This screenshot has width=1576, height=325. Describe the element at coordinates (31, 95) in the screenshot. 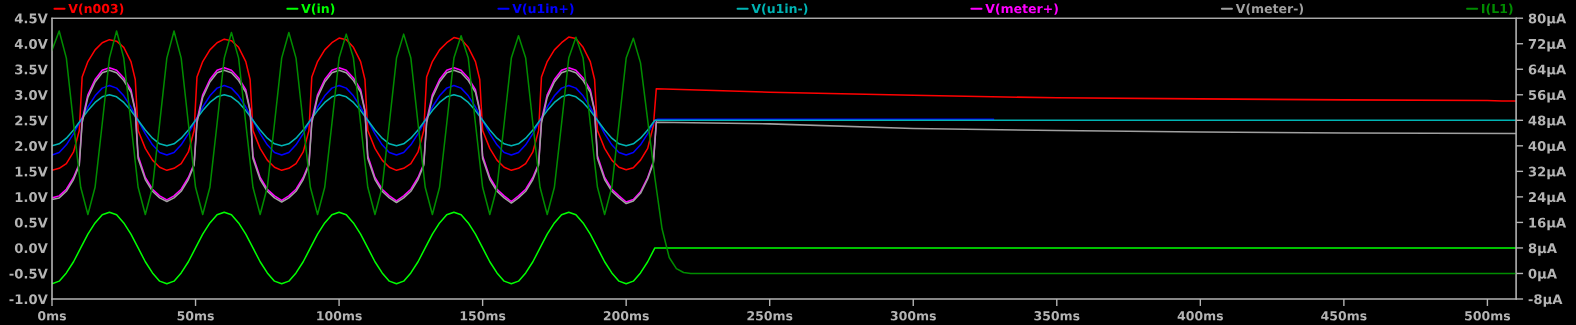

I see `y-tick-label: 3.0V` at that location.